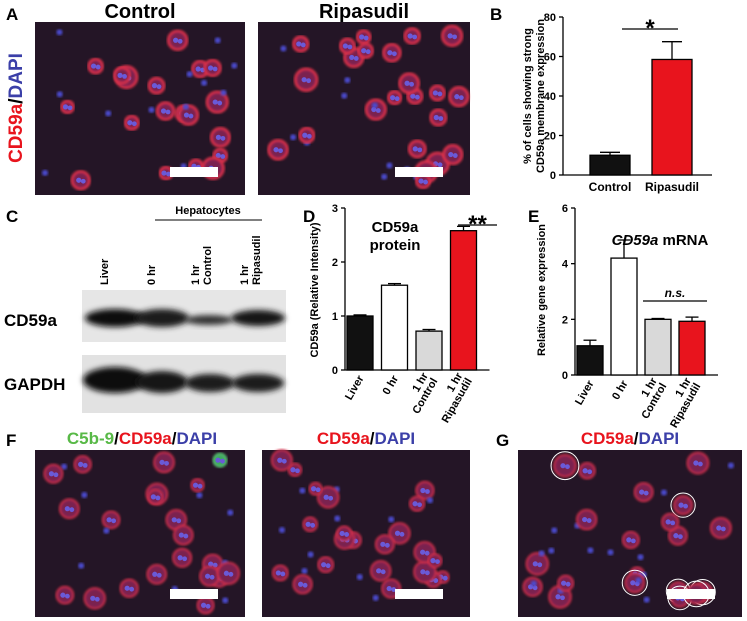 This screenshot has height=621, width=747. What do you see at coordinates (194, 172) in the screenshot?
I see `scale-bar` at bounding box center [194, 172].